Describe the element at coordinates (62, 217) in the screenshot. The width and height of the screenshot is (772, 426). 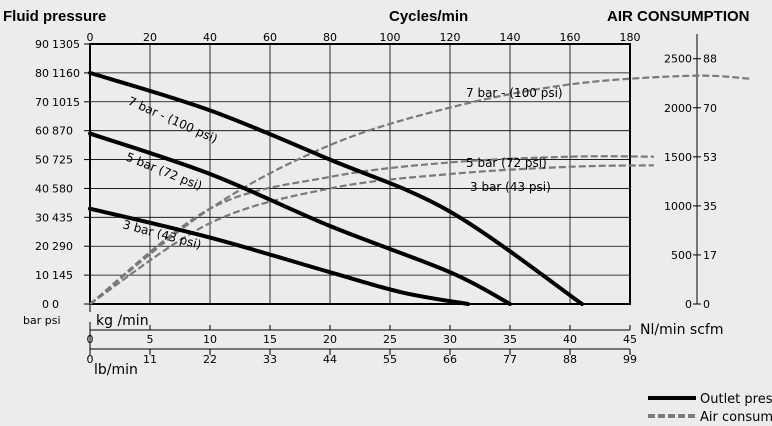
I see `left-psi-tick-label: 435` at that location.